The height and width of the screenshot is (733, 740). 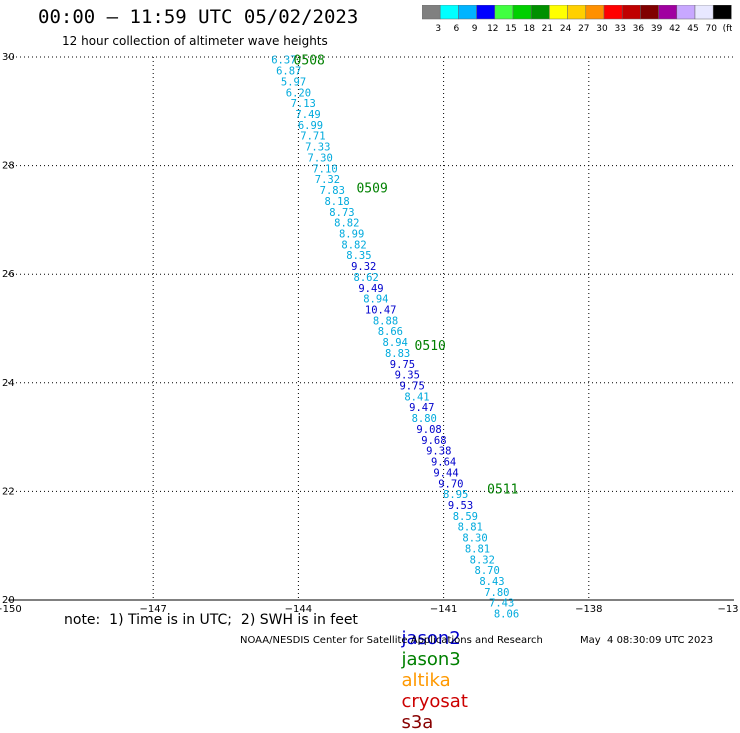 What do you see at coordinates (397, 354) in the screenshot?
I see `wave-height-point: 8.83` at bounding box center [397, 354].